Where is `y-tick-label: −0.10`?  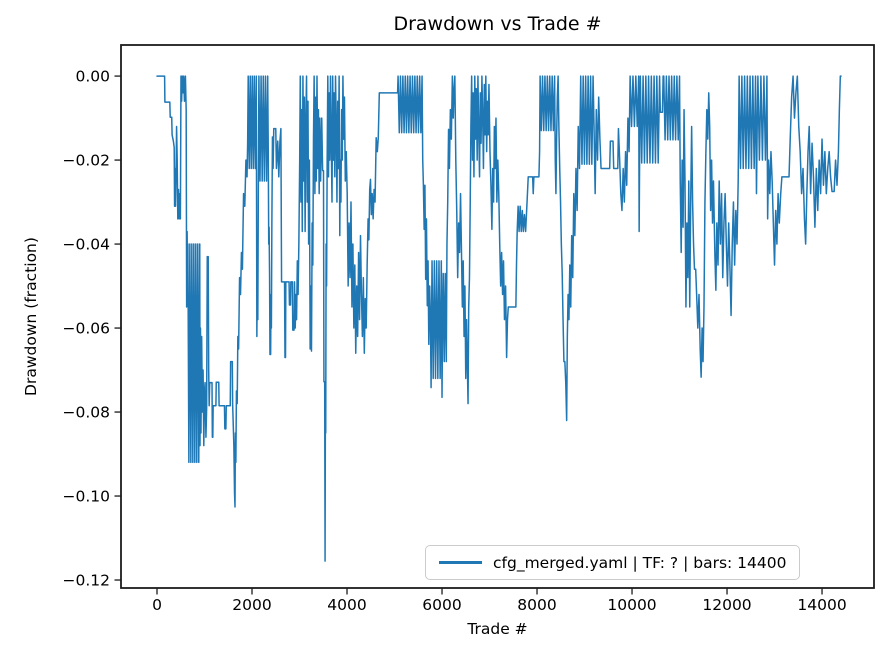 y-tick-label: −0.10 is located at coordinates (87, 497).